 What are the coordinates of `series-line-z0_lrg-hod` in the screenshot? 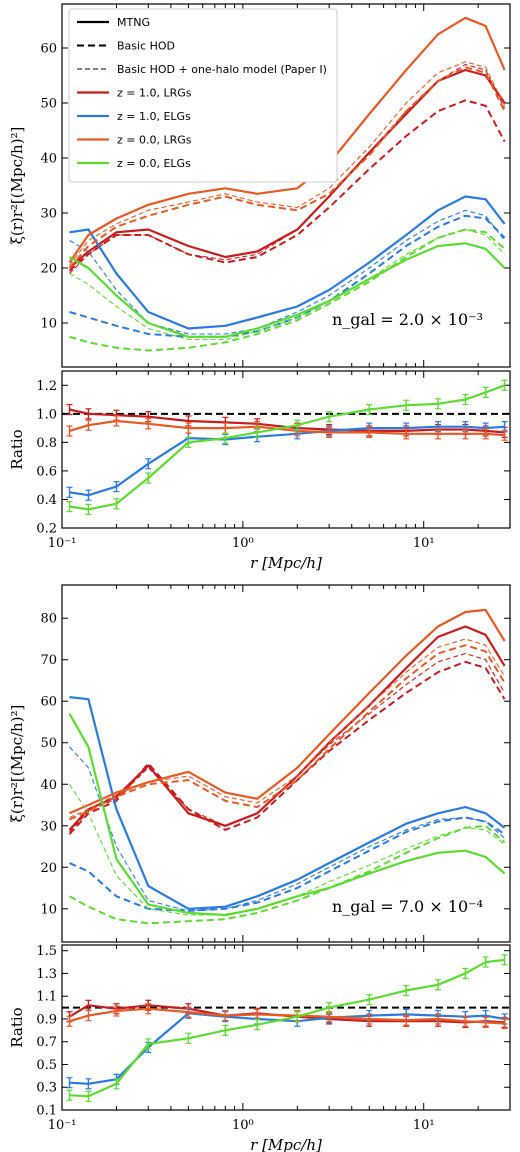 It's located at (287, 167).